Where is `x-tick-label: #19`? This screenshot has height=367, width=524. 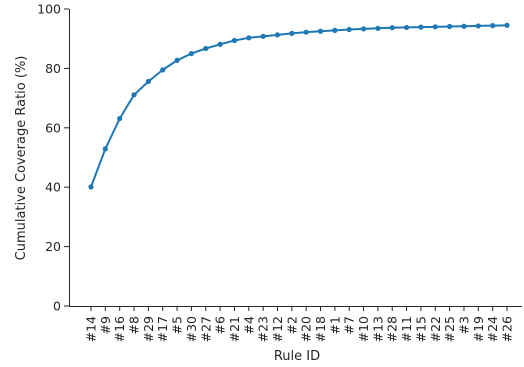
x-tick-label: #19 is located at coordinates (478, 329).